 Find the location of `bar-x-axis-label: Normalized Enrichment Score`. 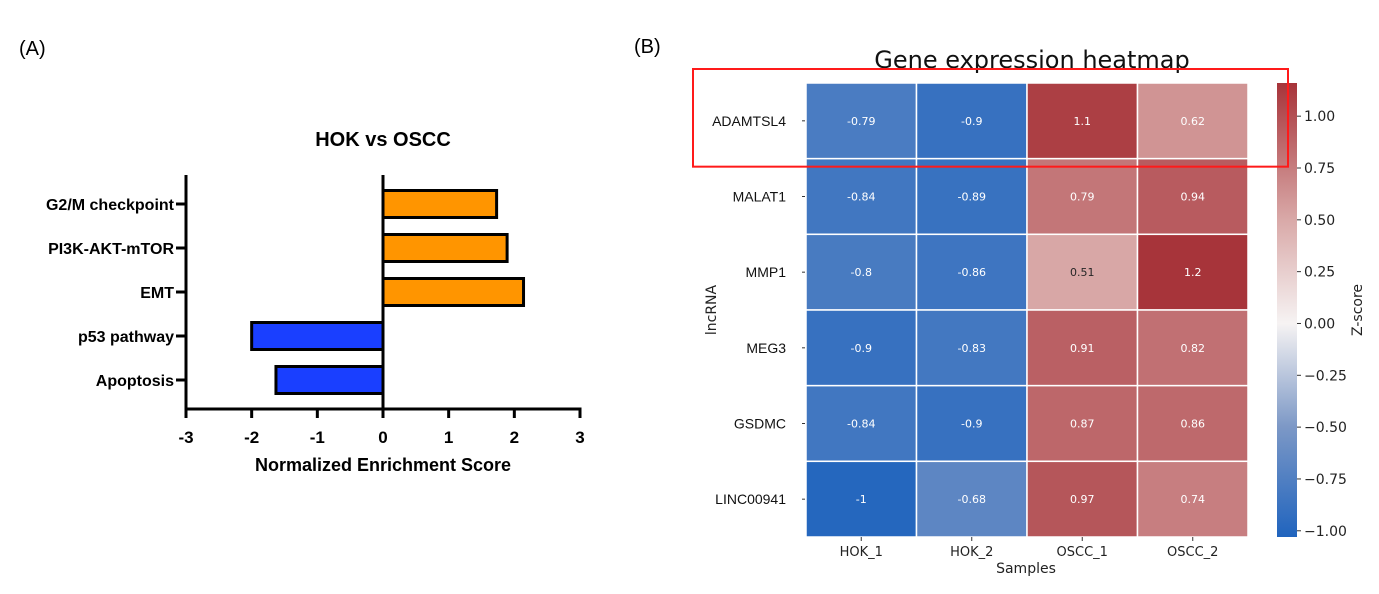

bar-x-axis-label: Normalized Enrichment Score is located at coordinates (383, 465).